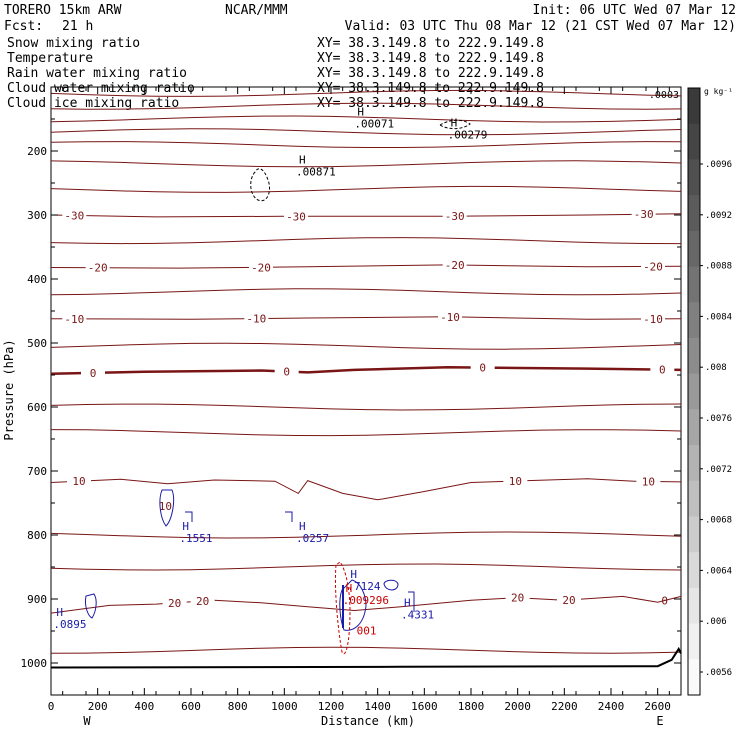 The height and width of the screenshot is (744, 740). Describe the element at coordinates (718, 419) in the screenshot. I see `colorbar-label: .0076` at that location.